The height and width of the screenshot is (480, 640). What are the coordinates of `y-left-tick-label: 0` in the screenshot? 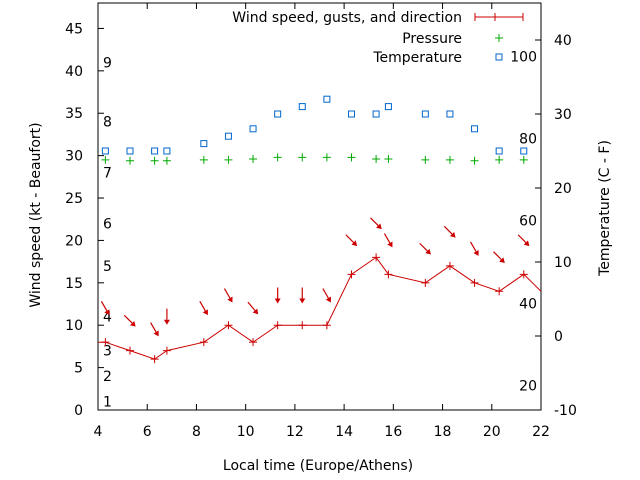 It's located at (78, 411).